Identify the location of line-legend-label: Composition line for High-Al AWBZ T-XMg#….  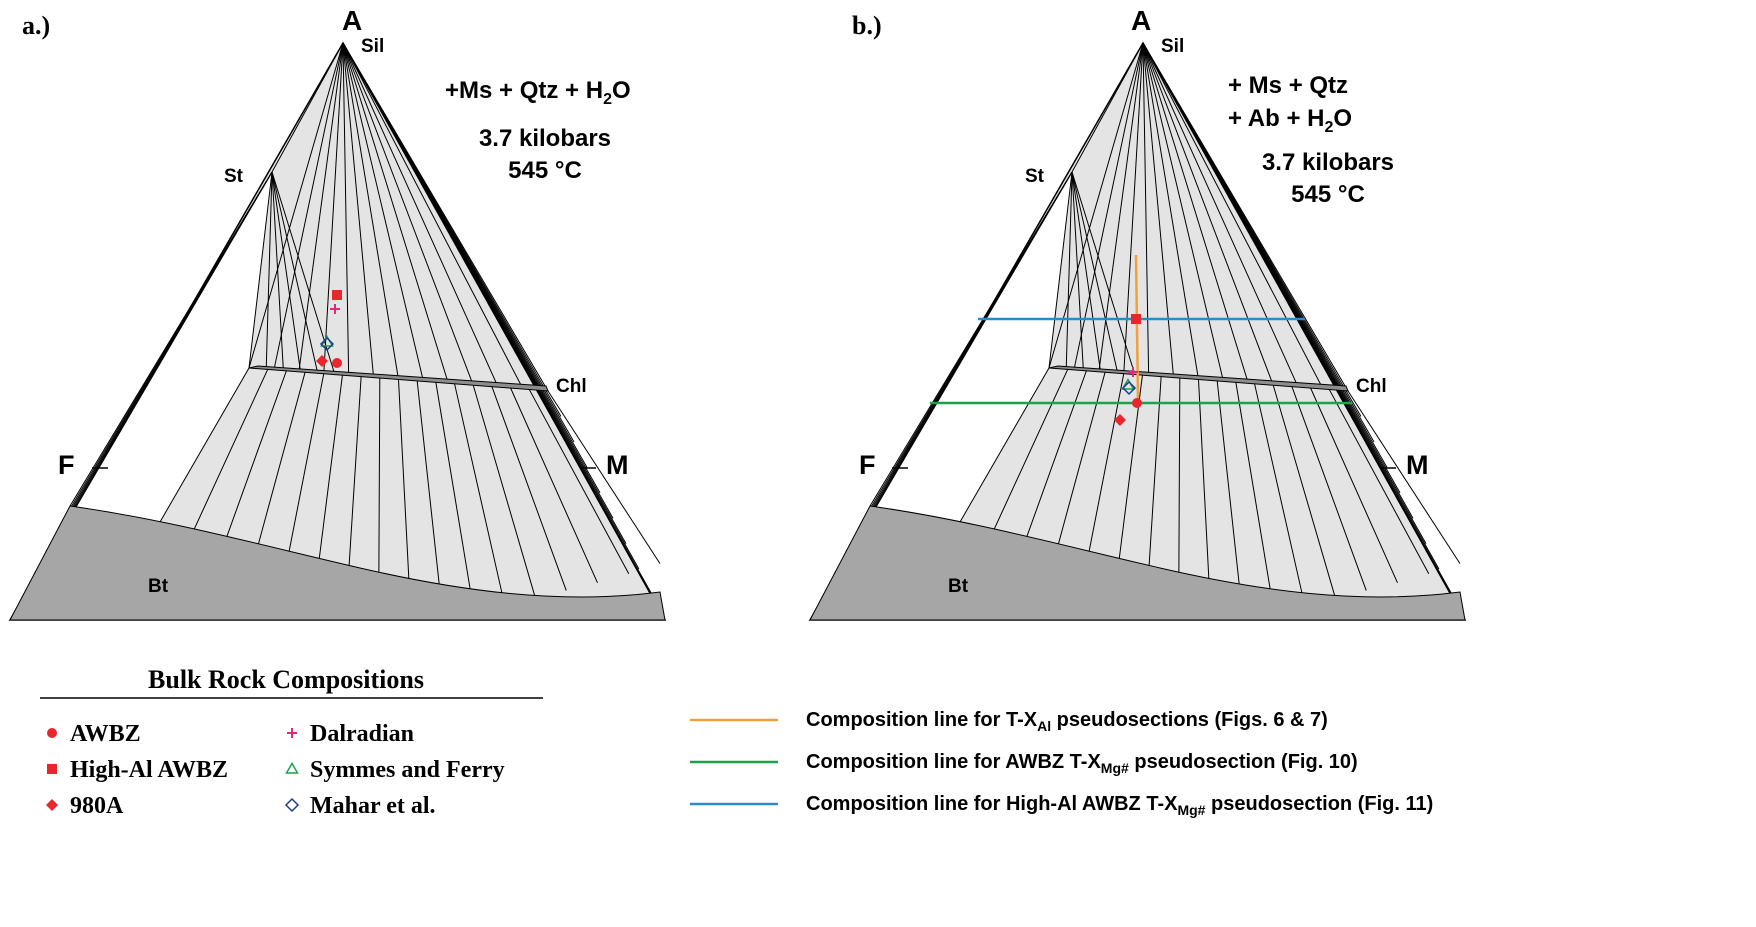
(1119, 805).